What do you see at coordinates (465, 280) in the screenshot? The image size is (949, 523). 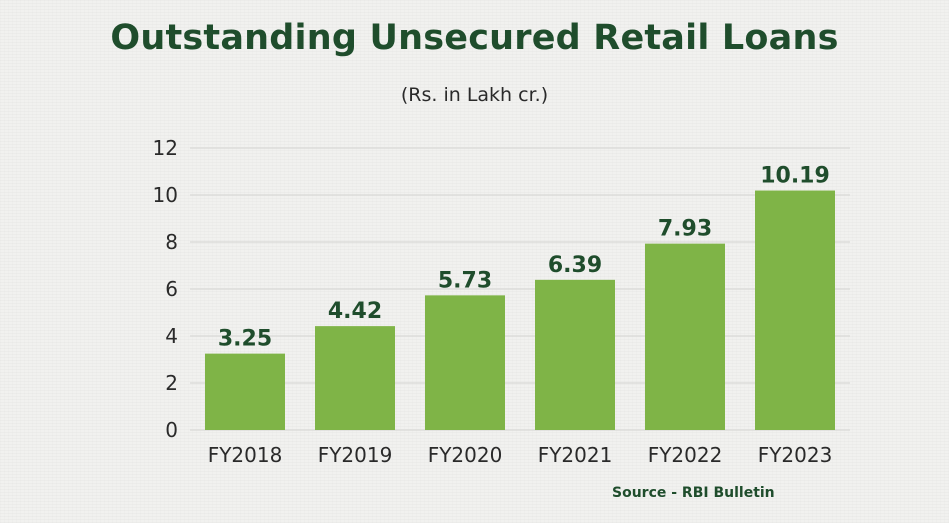 I see `value-label: 5.73` at bounding box center [465, 280].